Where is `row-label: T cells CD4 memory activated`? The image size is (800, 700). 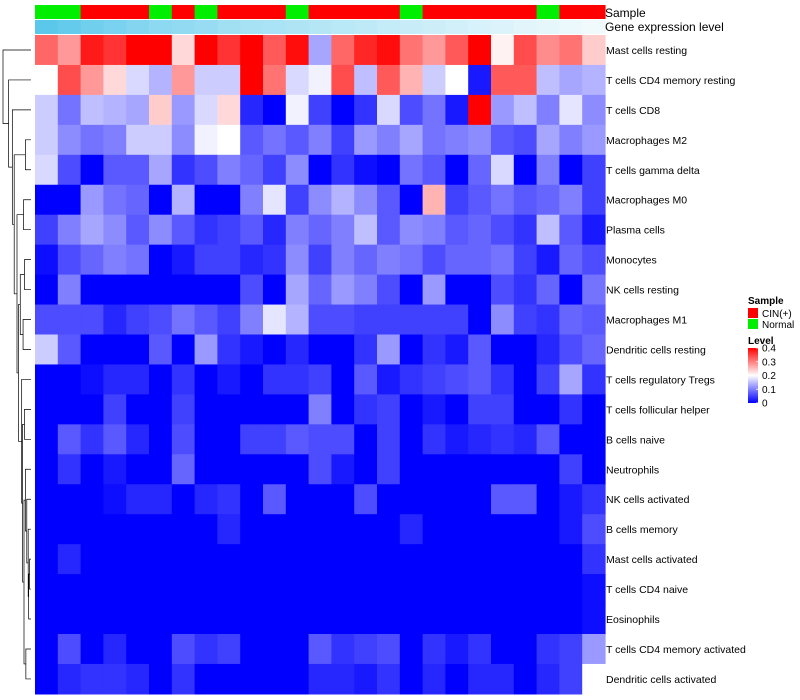
row-label: T cells CD4 memory activated is located at coordinates (676, 650).